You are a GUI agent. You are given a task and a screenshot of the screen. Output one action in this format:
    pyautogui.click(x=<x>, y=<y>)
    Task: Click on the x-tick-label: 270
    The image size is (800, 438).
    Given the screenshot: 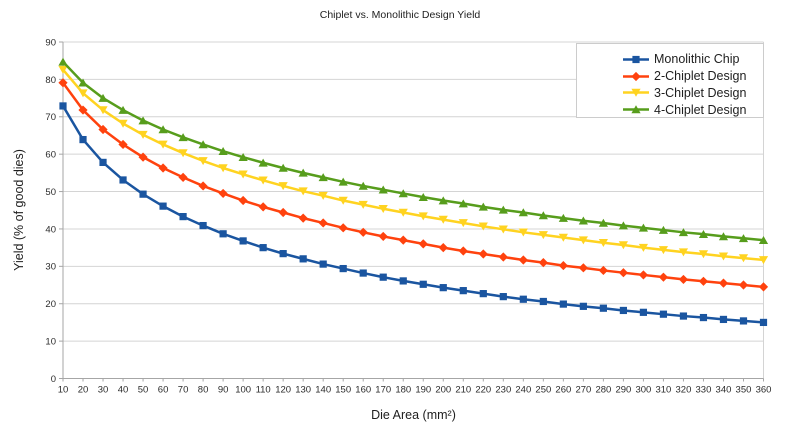 What is the action you would take?
    pyautogui.click(x=583, y=390)
    